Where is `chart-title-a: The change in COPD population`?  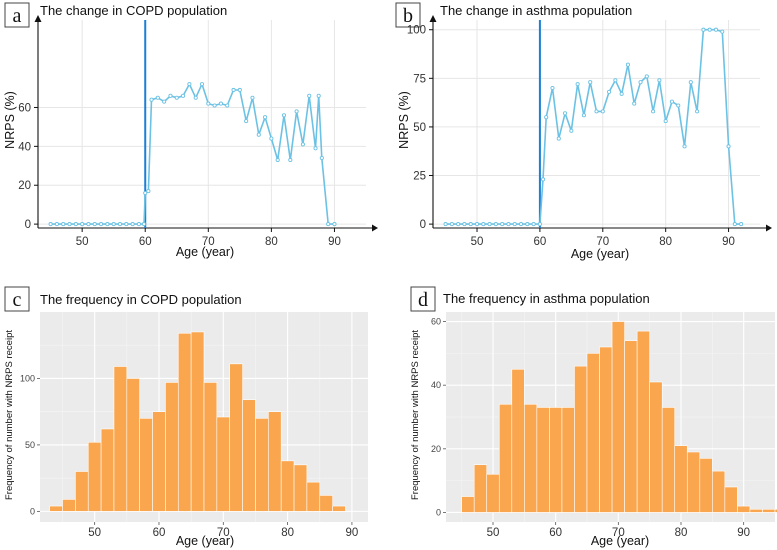 chart-title-a: The change in COPD population is located at coordinates (133, 10).